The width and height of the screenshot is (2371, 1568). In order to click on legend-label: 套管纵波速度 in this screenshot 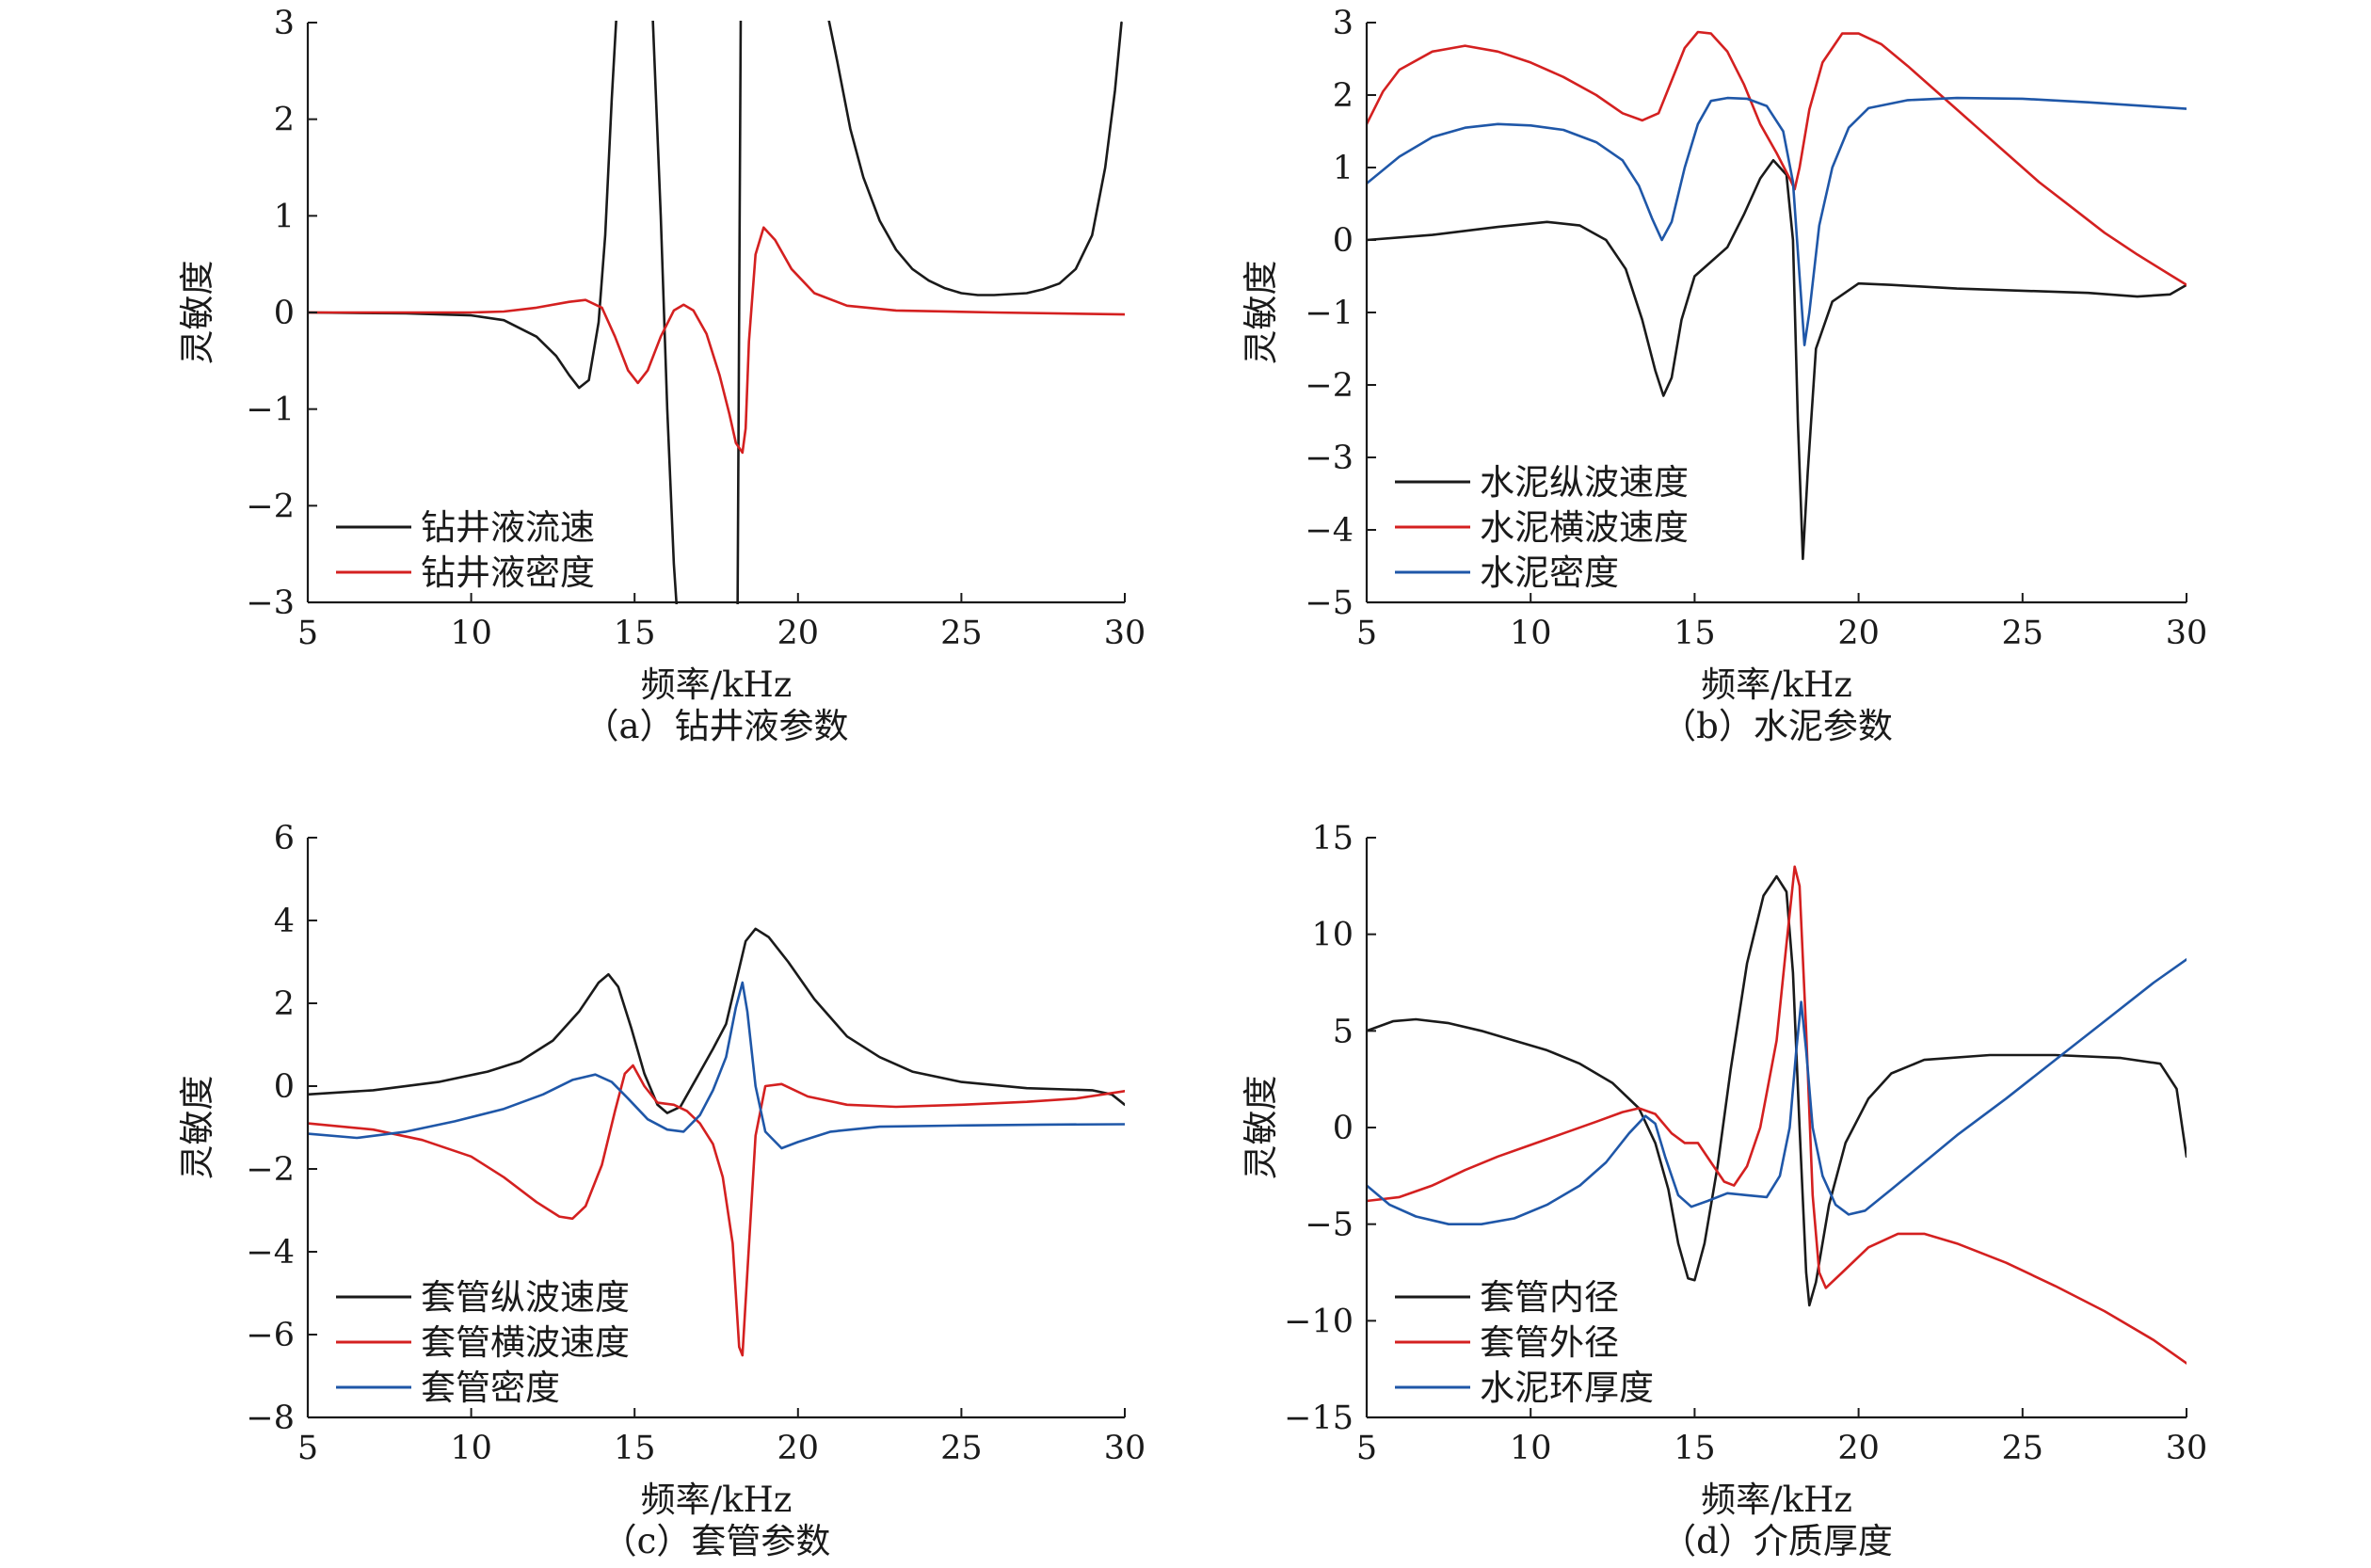, I will do `click(525, 1297)`.